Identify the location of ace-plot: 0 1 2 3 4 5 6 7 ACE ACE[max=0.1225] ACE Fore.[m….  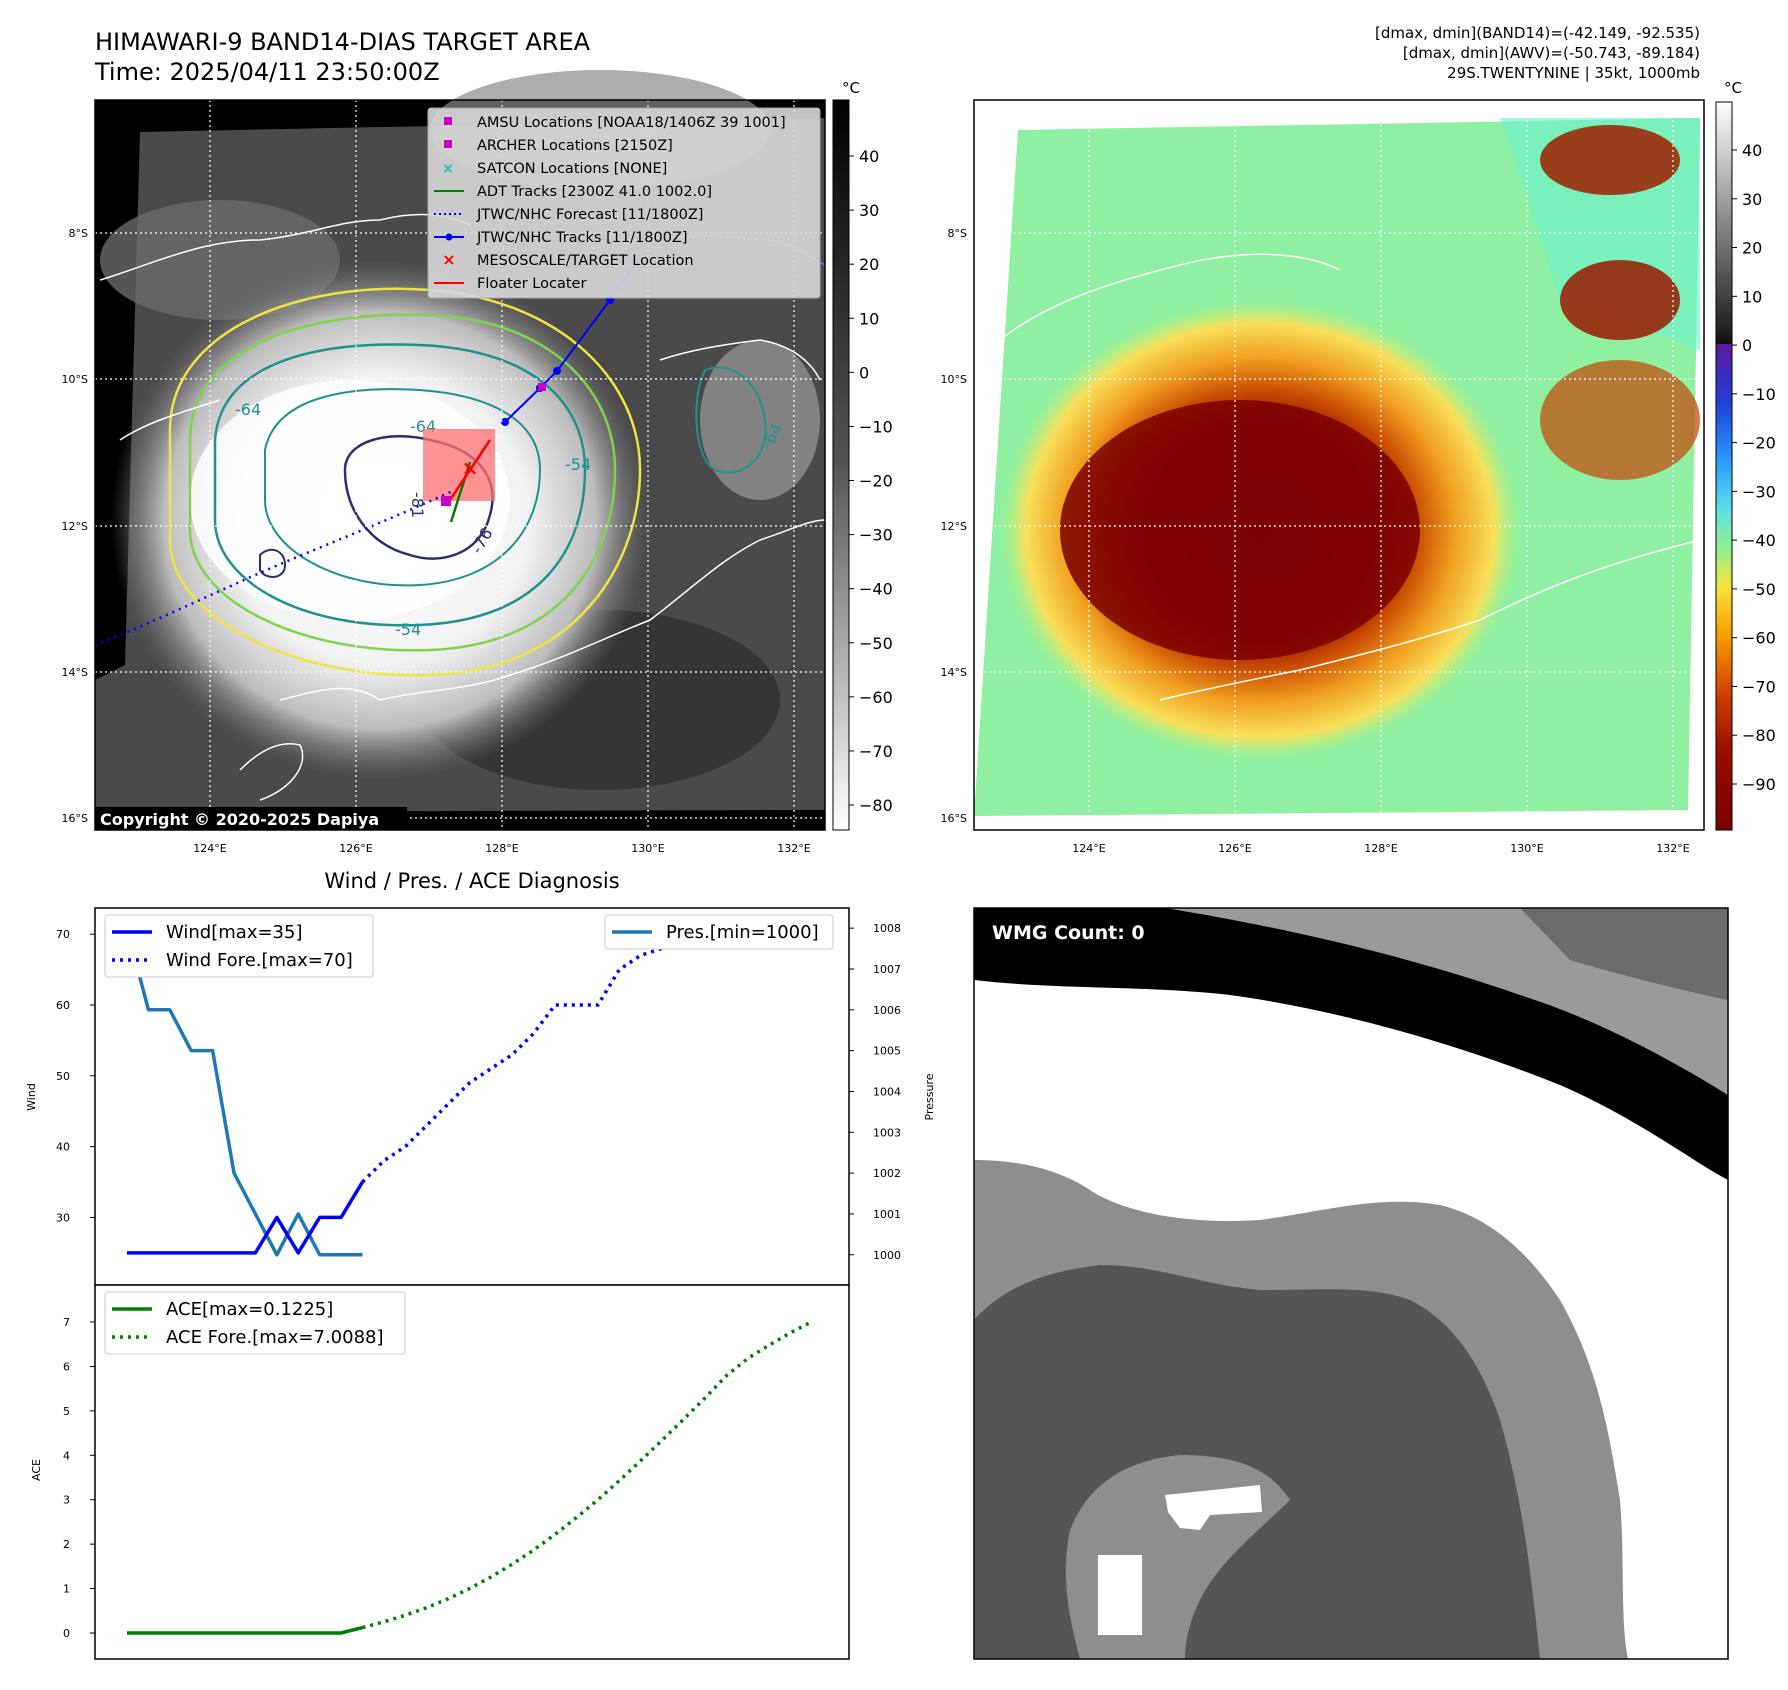
(440, 1472).